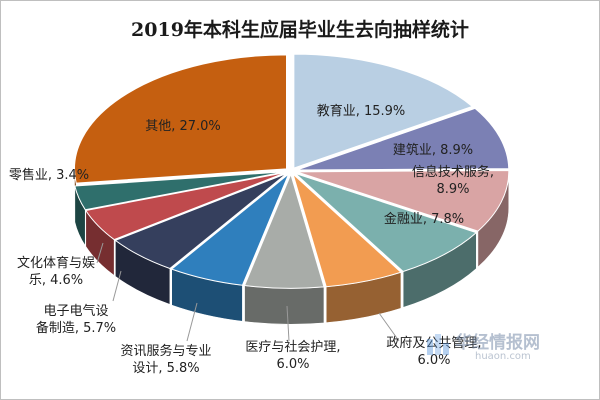 Image resolution: width=600 pixels, height=400 pixels. What do you see at coordinates (56, 271) in the screenshot?
I see `slice-文化体育与娱乐-label: 文化体育与娱乐, 4.6%` at bounding box center [56, 271].